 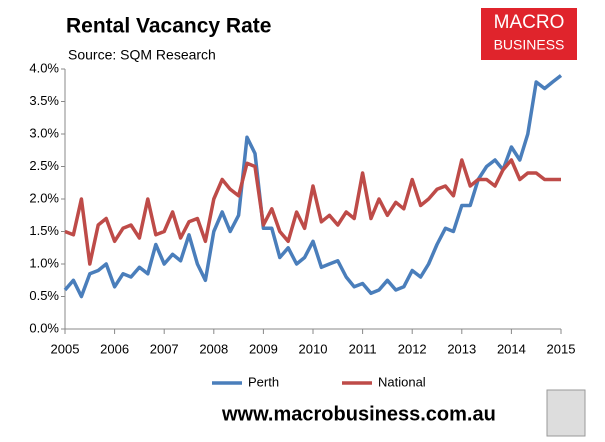 I want to click on y-tick-label: 3.0%, so click(x=44, y=132).